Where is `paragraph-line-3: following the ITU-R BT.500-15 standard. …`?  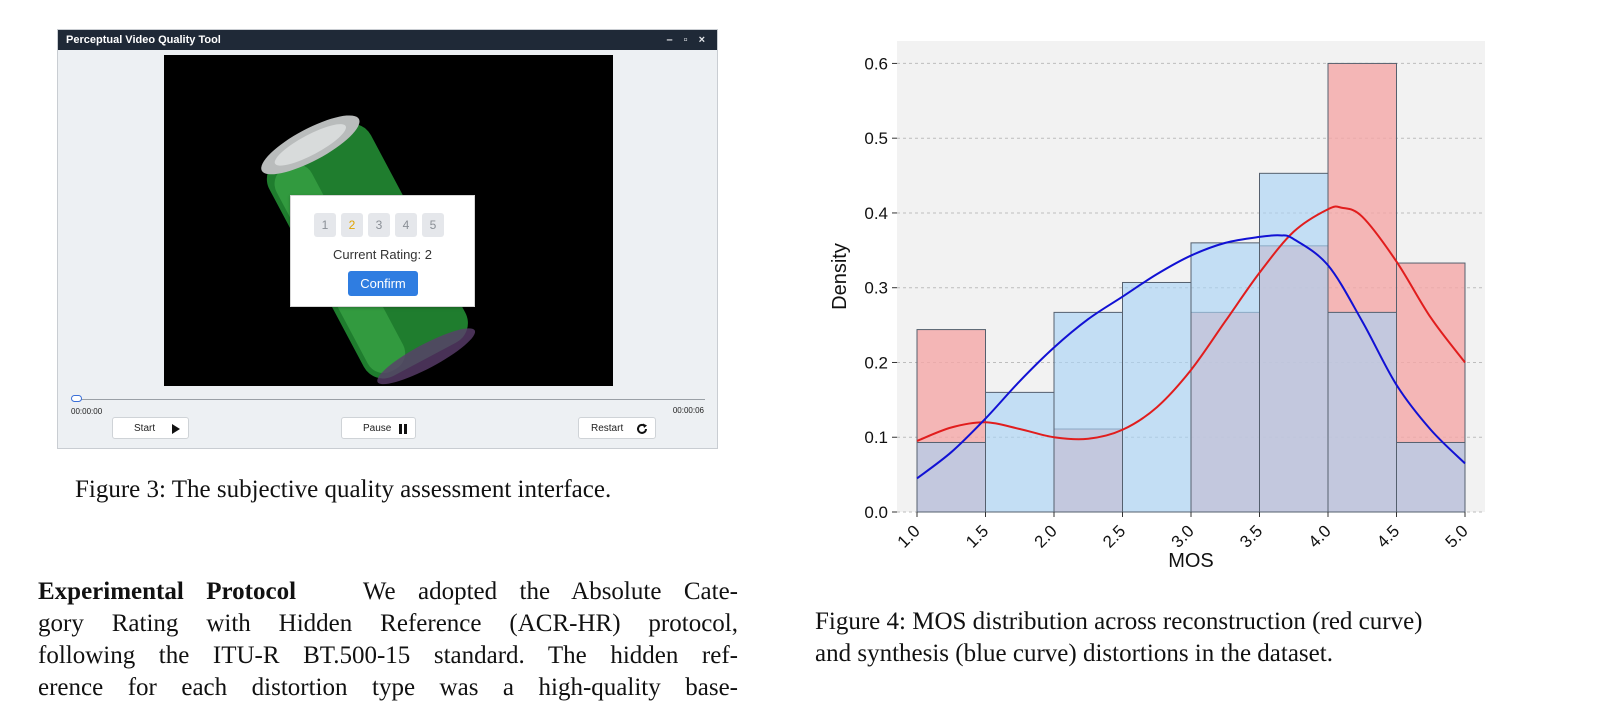 paragraph-line-3: following the ITU-R BT.500-15 standard. … is located at coordinates (388, 655).